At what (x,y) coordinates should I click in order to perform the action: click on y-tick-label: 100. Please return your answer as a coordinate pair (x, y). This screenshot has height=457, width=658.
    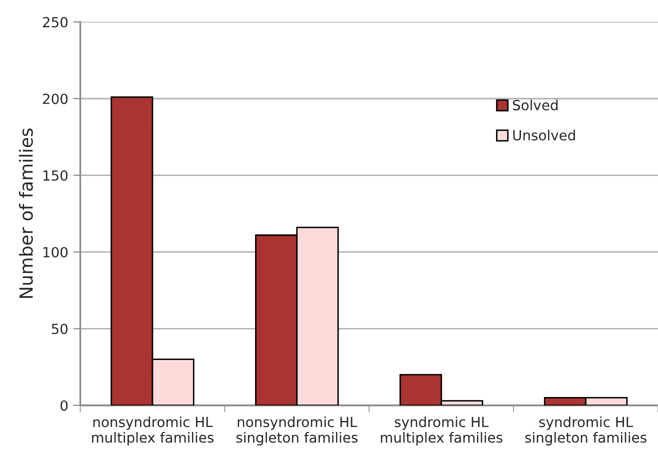
    Looking at the image, I should click on (55, 252).